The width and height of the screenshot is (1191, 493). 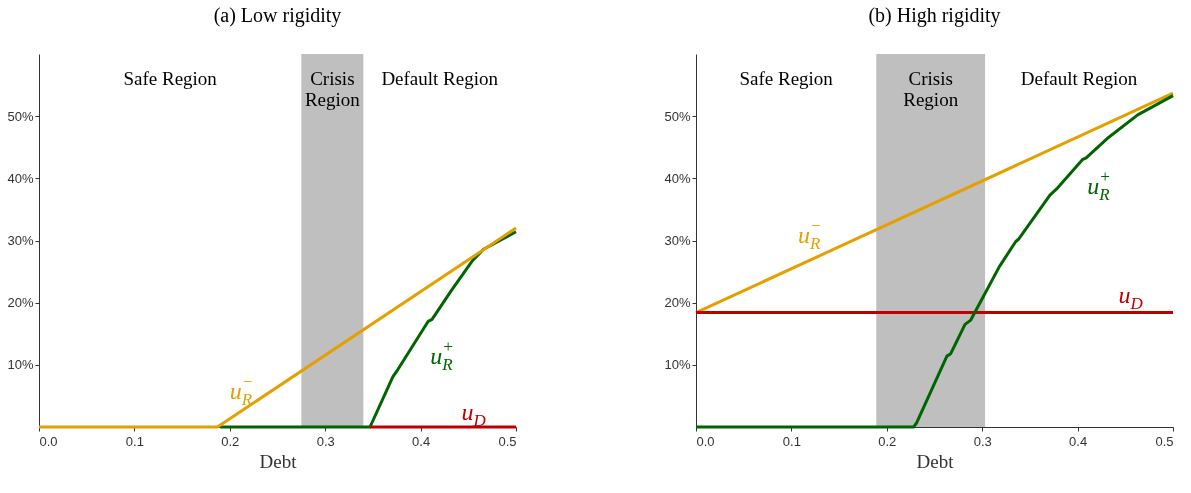 What do you see at coordinates (368, 329) in the screenshot?
I see `line-series` at bounding box center [368, 329].